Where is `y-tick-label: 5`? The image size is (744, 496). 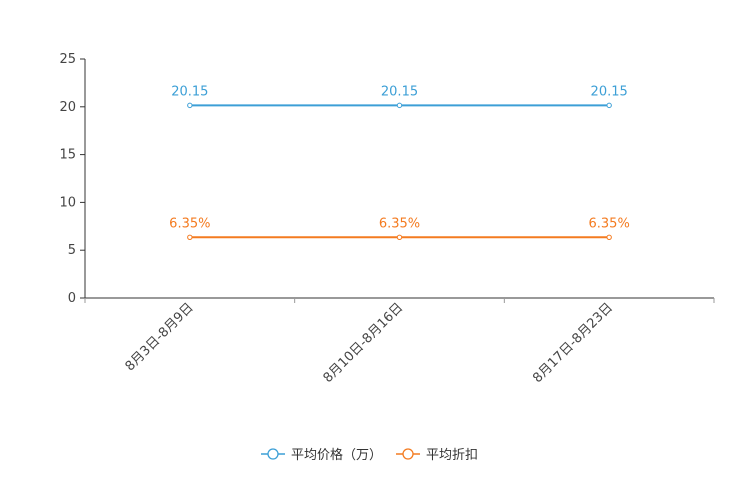
y-tick-label: 5 is located at coordinates (72, 250).